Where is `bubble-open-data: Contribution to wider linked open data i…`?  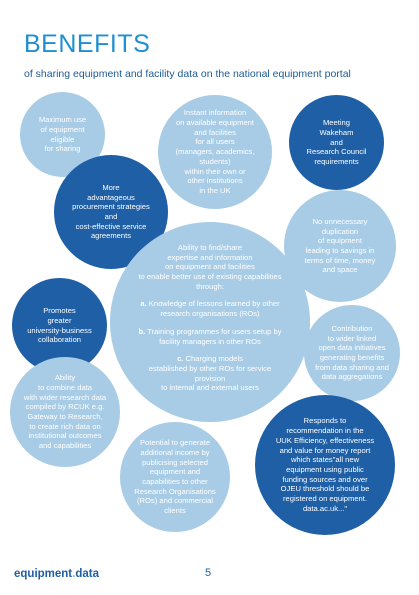 bubble-open-data: Contribution to wider linked open data i… is located at coordinates (352, 353).